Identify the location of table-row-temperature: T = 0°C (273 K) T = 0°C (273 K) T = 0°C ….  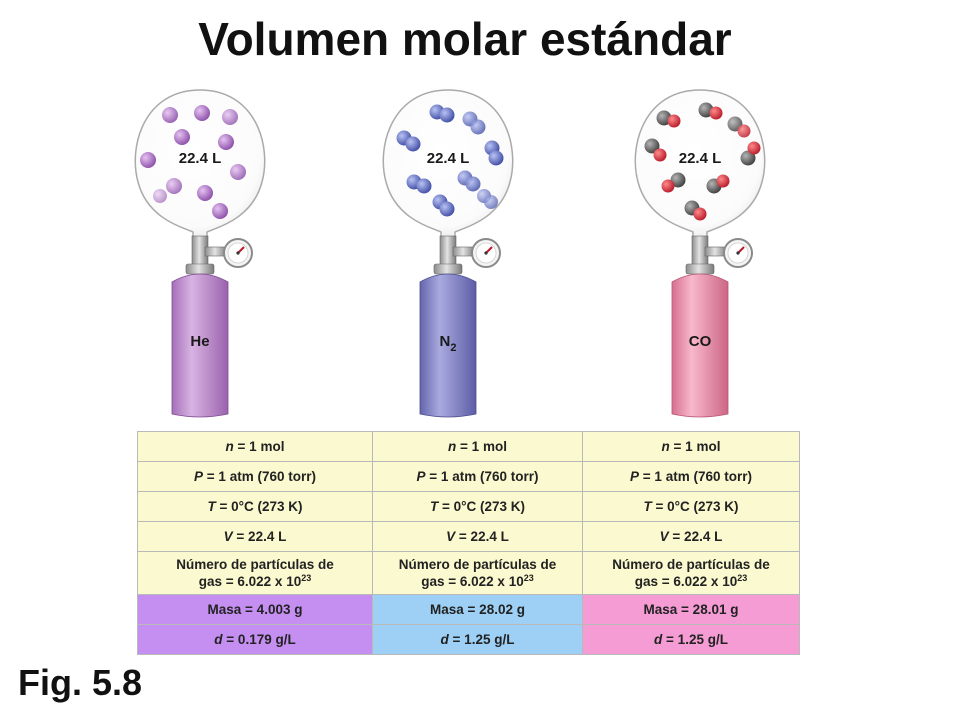
(468, 506).